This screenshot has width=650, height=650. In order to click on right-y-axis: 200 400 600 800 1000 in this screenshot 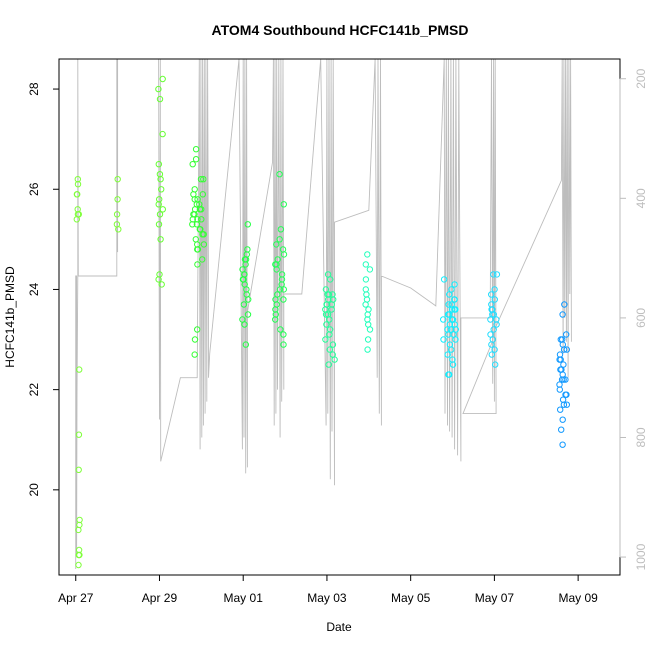, I will do `click(633, 319)`.